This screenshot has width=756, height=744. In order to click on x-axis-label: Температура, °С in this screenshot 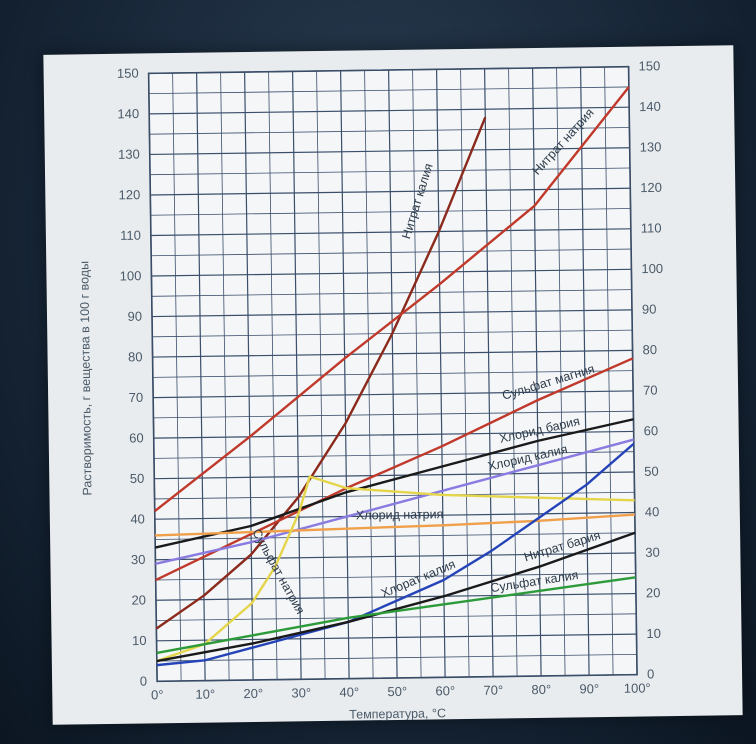, I will do `click(397, 713)`.